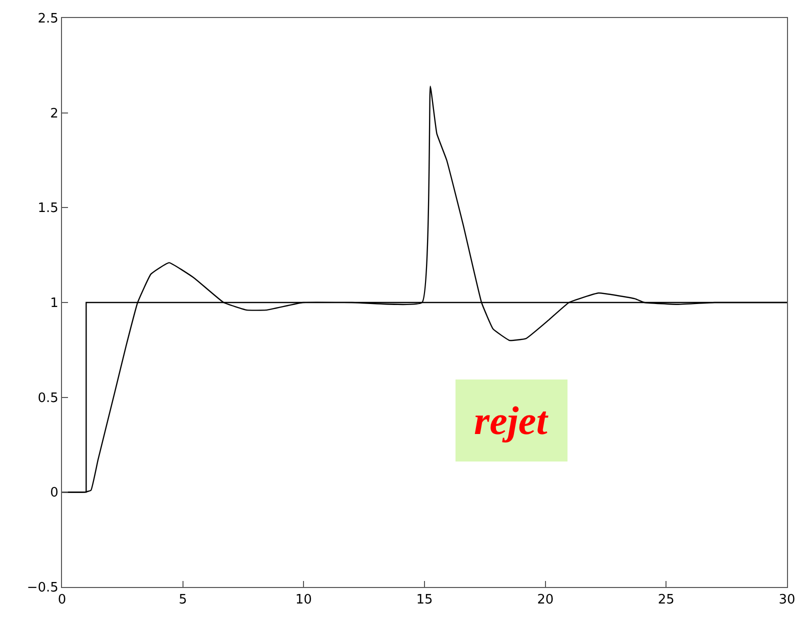  Describe the element at coordinates (512, 420) in the screenshot. I see `annotation: rejet` at that location.